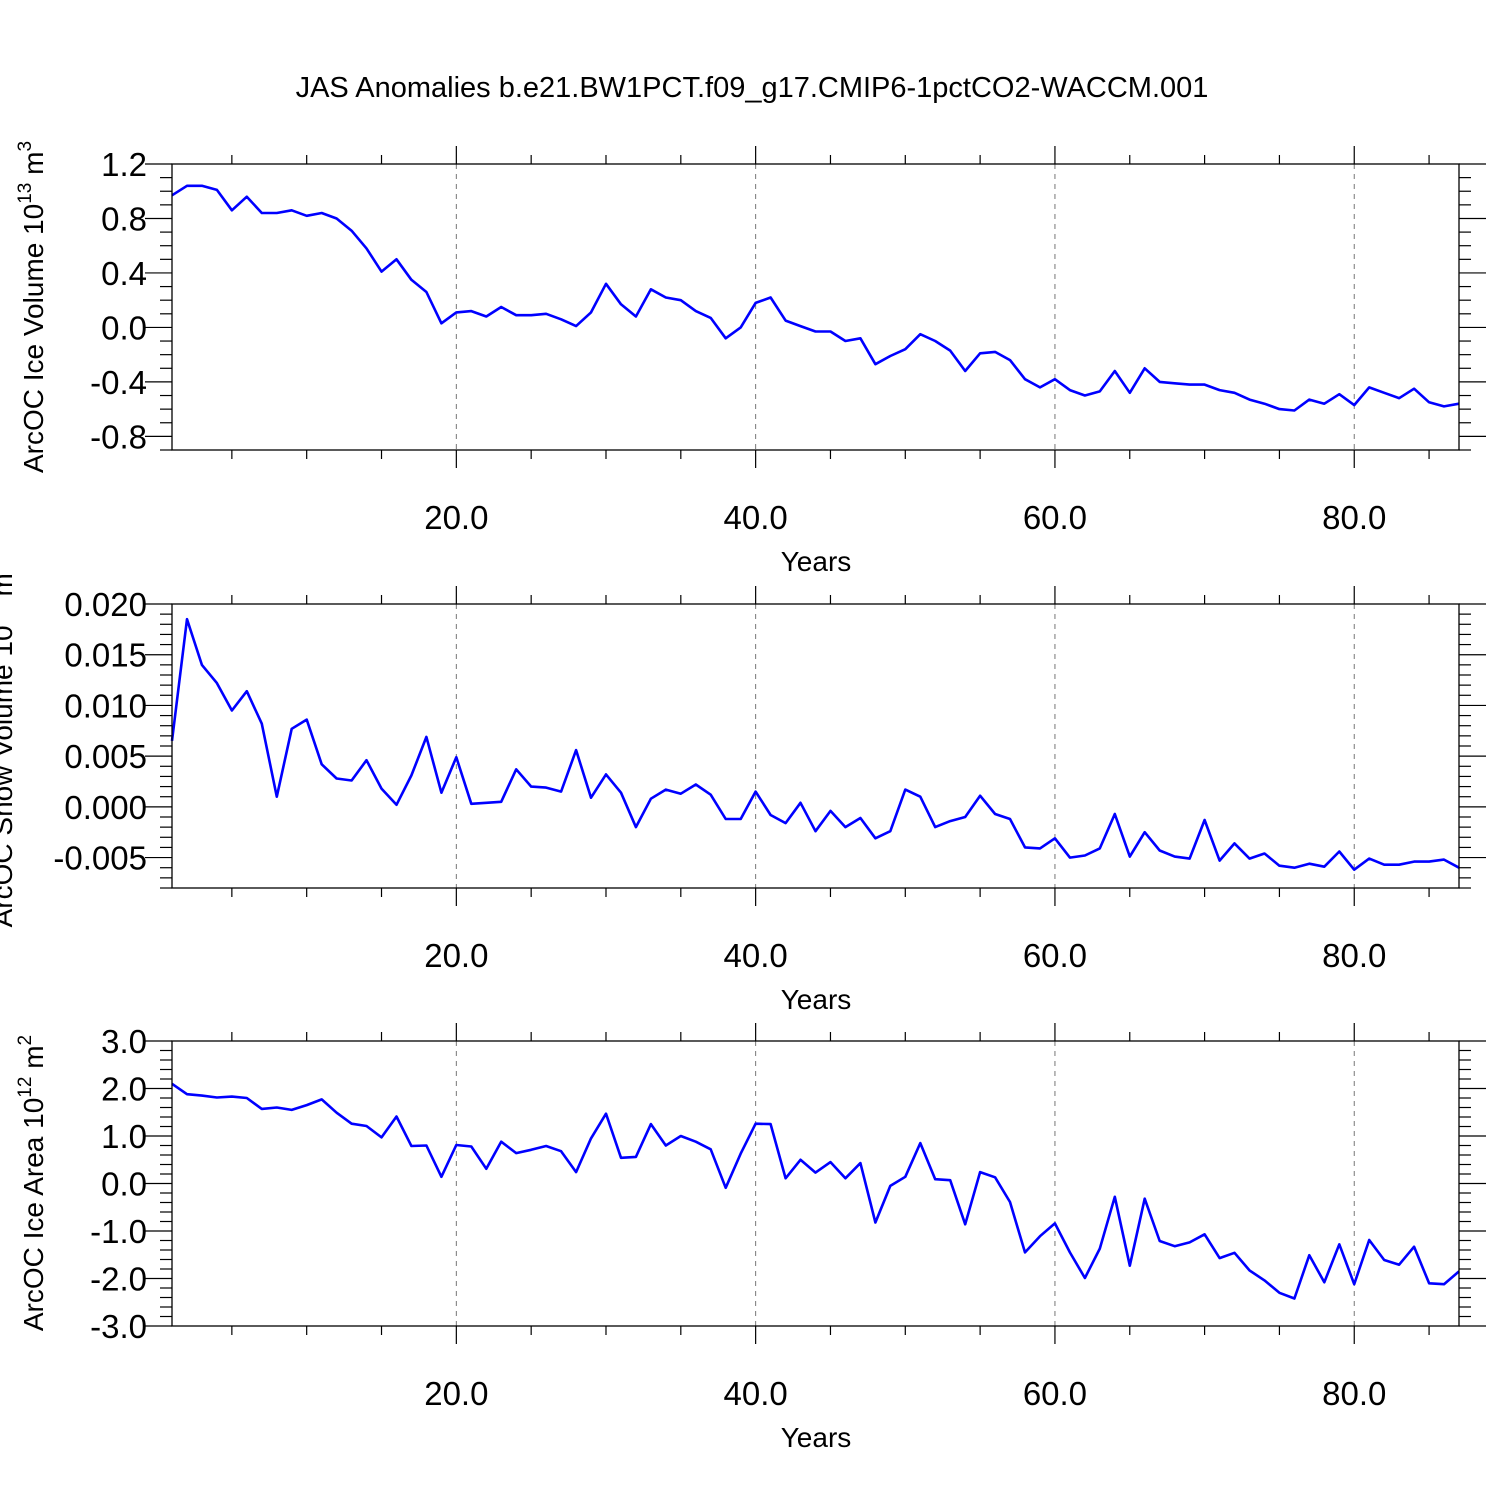 The width and height of the screenshot is (1500, 1500). What do you see at coordinates (124, 1184) in the screenshot?
I see `ice-area-y-tick-label: 0.0` at bounding box center [124, 1184].